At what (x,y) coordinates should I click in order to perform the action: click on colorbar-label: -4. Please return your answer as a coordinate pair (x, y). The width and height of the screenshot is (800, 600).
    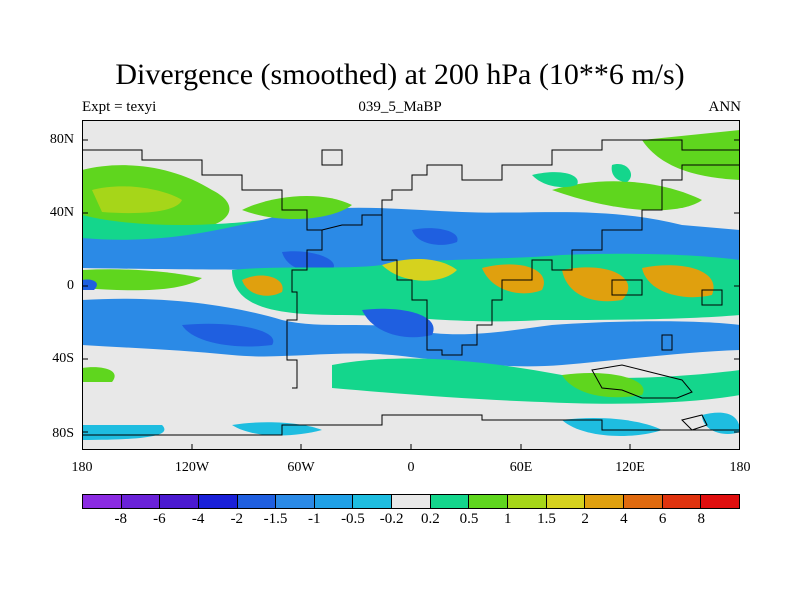
    Looking at the image, I should click on (198, 519).